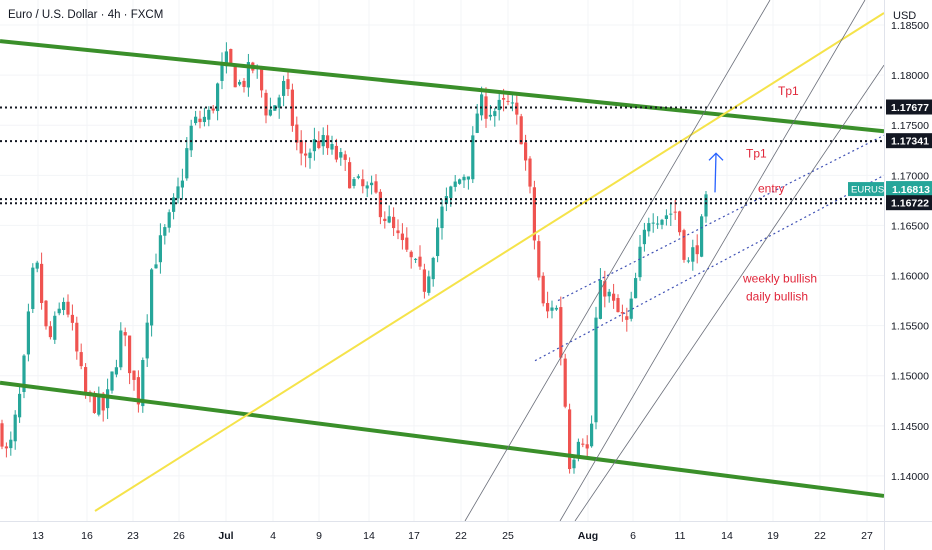  Describe the element at coordinates (910, 327) in the screenshot. I see `y-tick-label: 1.15500` at that location.